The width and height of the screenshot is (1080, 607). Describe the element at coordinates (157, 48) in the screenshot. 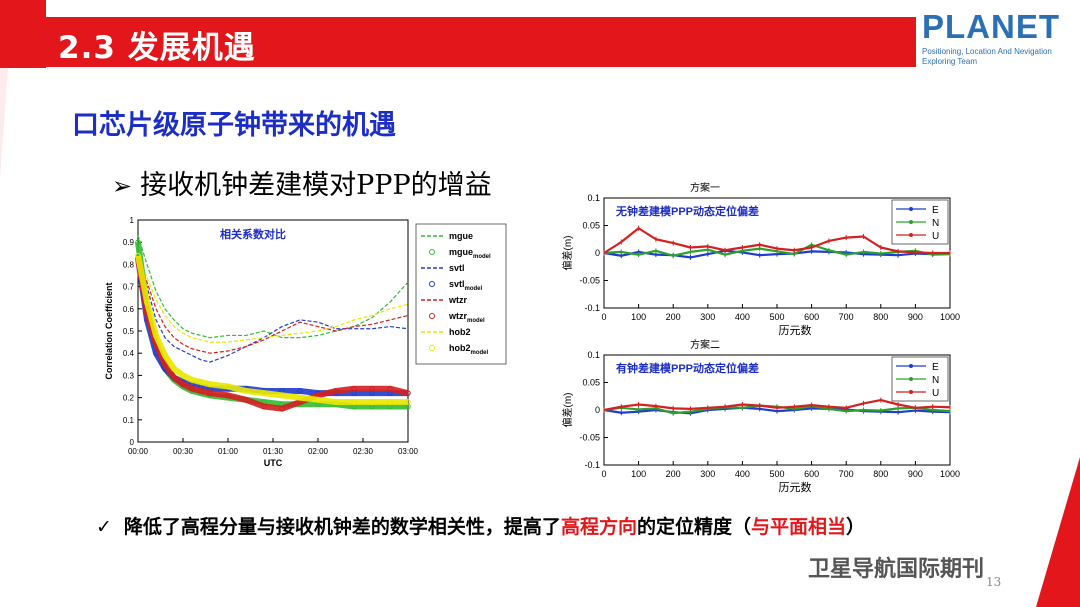

I see `slide-title: 2.3 发展机遇` at that location.